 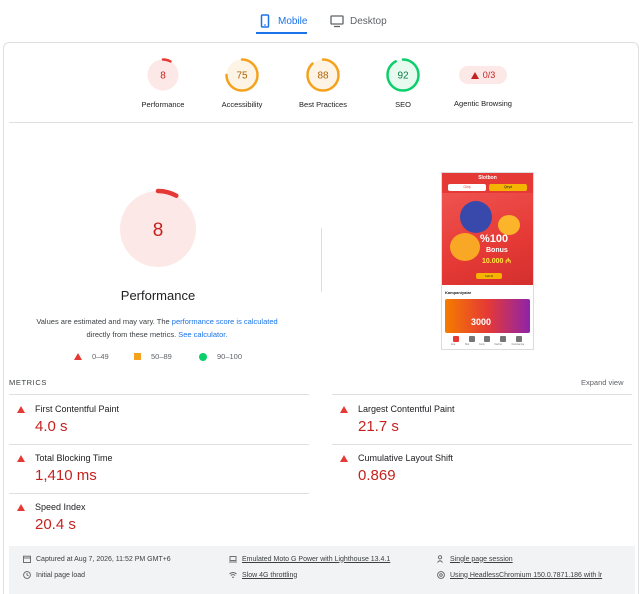 What do you see at coordinates (489, 276) in the screenshot?
I see `thumb-cta-button: Indi Al` at bounding box center [489, 276].